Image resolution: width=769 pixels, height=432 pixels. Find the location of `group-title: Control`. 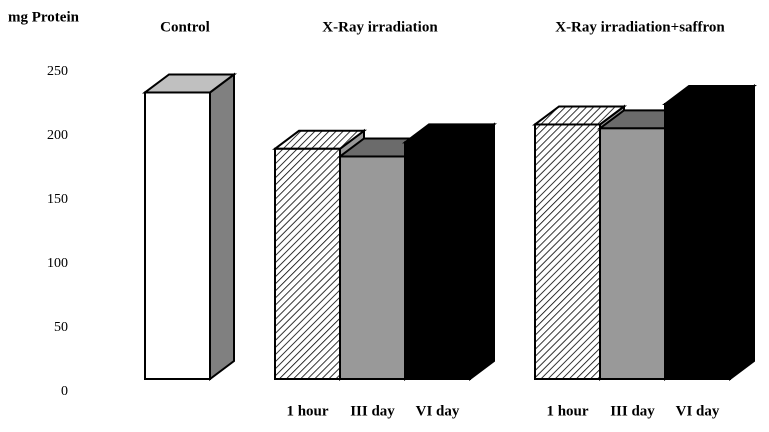

group-title: Control is located at coordinates (185, 27).